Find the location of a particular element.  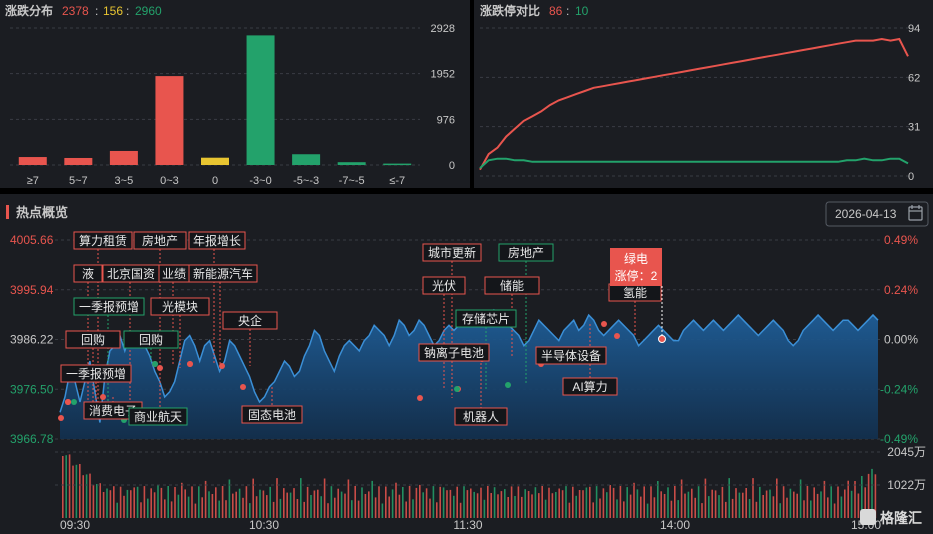

hot-pct-tick: 0.24% is located at coordinates (901, 290).